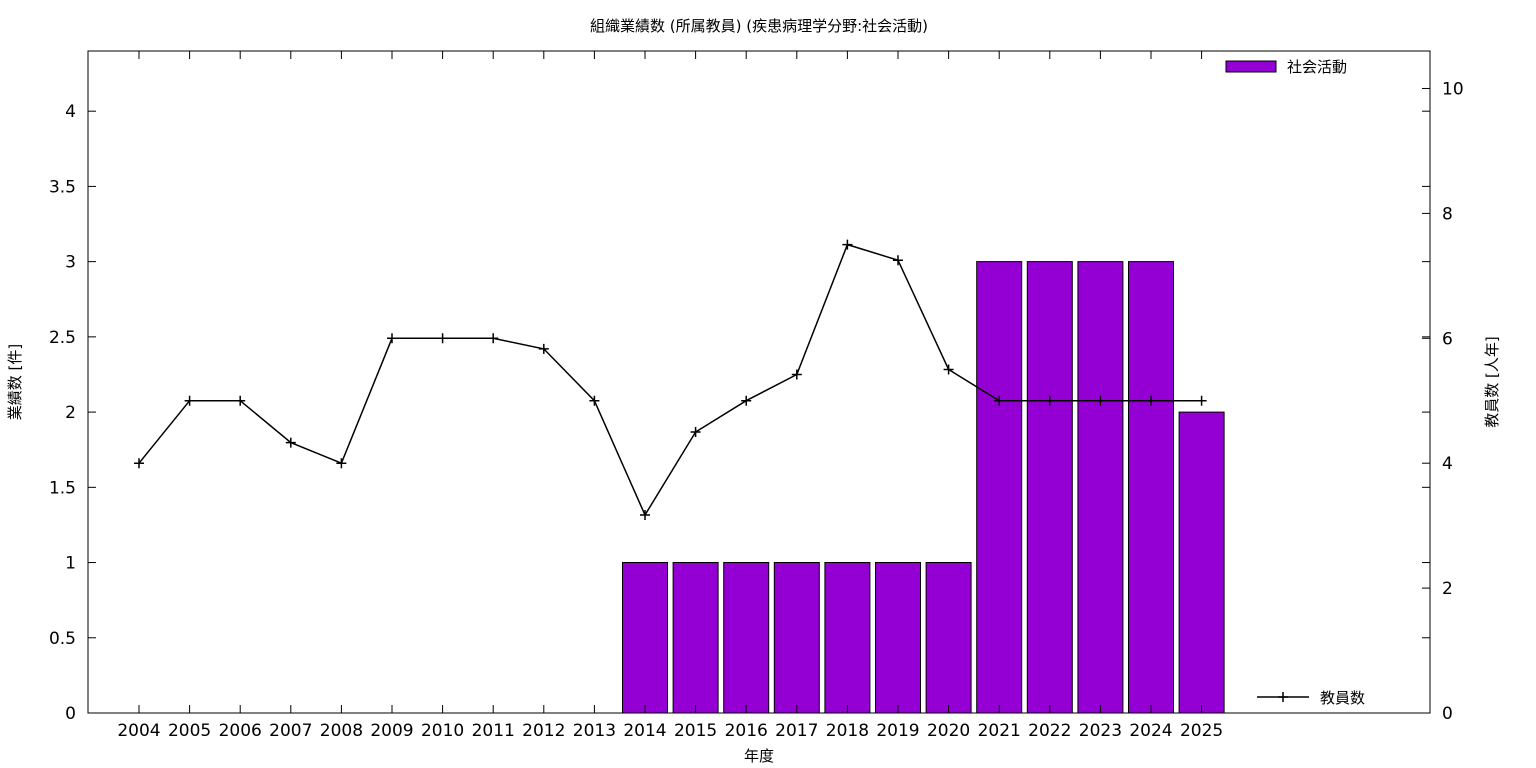 The width and height of the screenshot is (1536, 768). I want to click on legend-line-label: 教員数, so click(1342, 698).